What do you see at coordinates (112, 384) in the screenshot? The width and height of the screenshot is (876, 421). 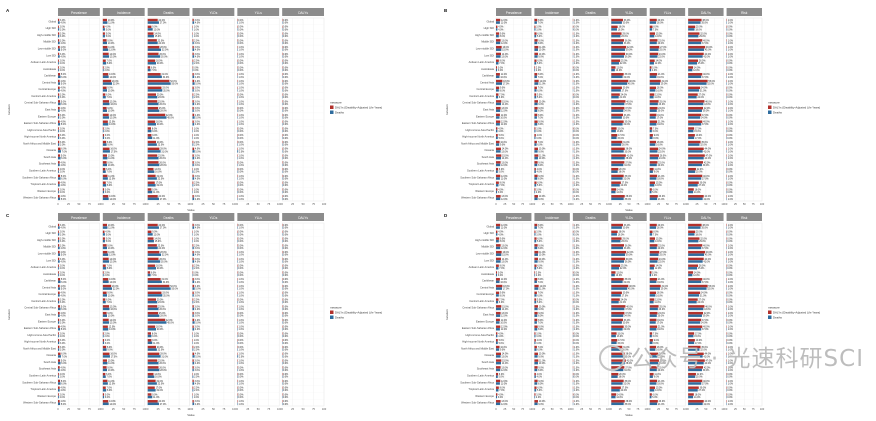 I see `bar-value-label: 12.0%` at bounding box center [112, 384].